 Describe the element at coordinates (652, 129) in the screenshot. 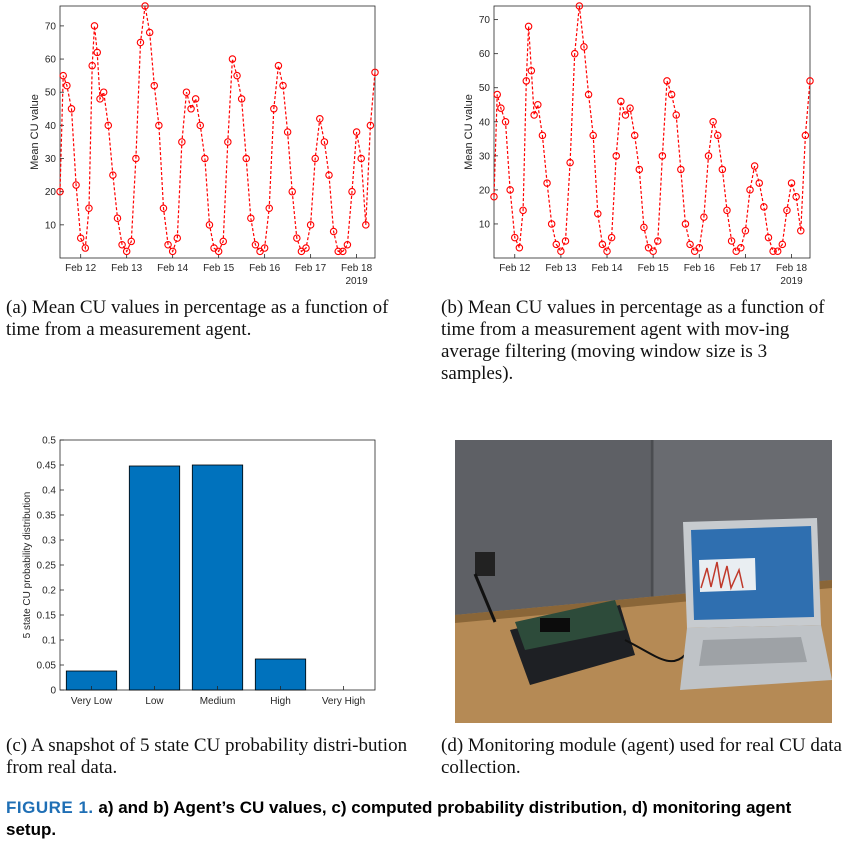

I see `series-line` at that location.